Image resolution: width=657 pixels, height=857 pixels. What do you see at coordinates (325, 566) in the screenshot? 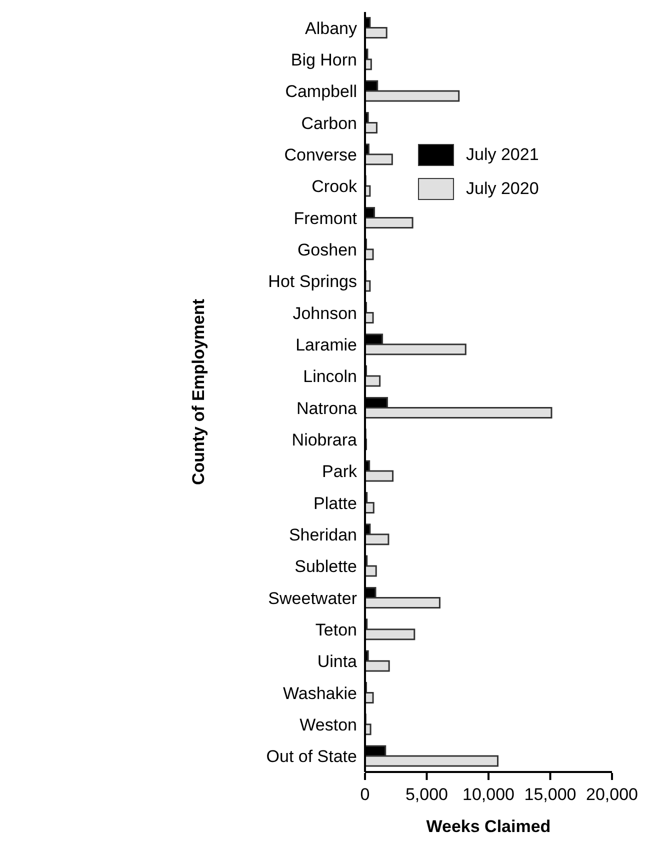
I see `y-tick-label: Sublette` at bounding box center [325, 566].